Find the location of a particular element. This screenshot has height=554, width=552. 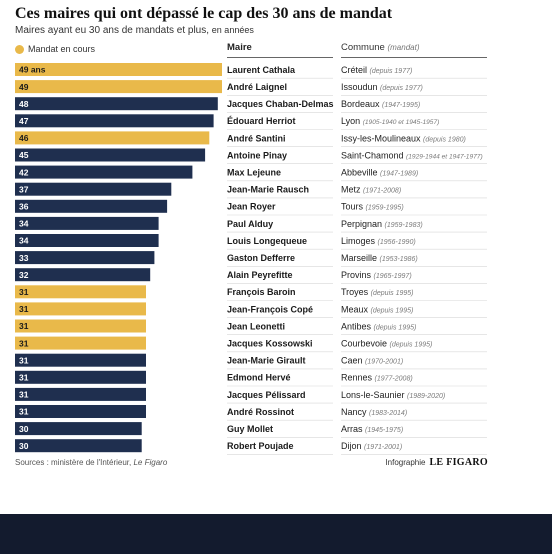

commune-header-rule is located at coordinates (414, 57).